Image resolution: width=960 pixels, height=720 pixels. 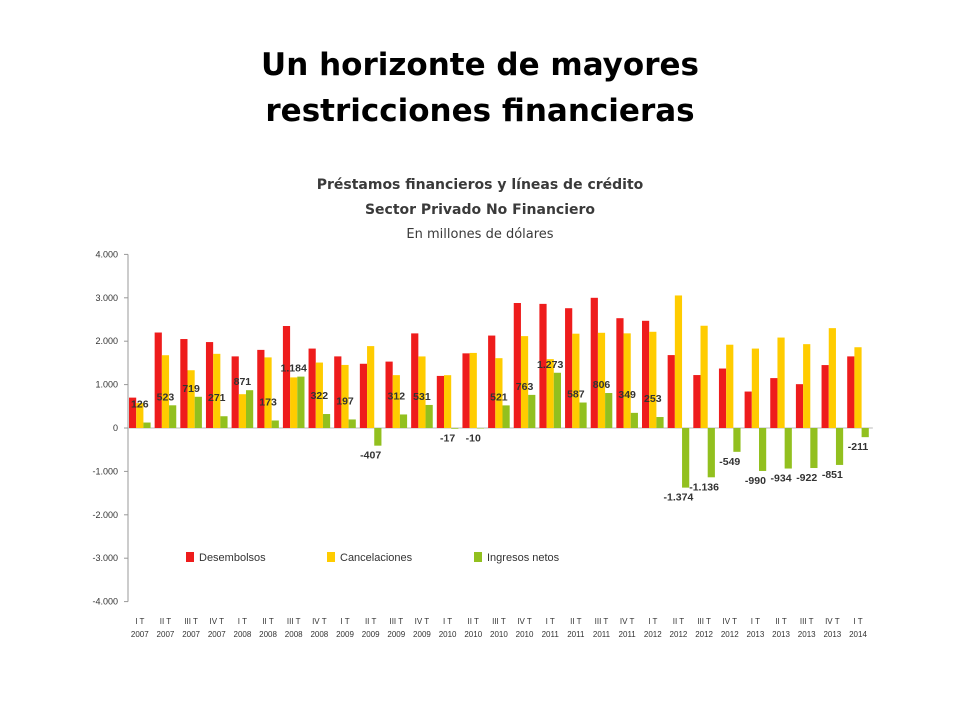 What do you see at coordinates (217, 398) in the screenshot?
I see `data-label: 271` at bounding box center [217, 398].